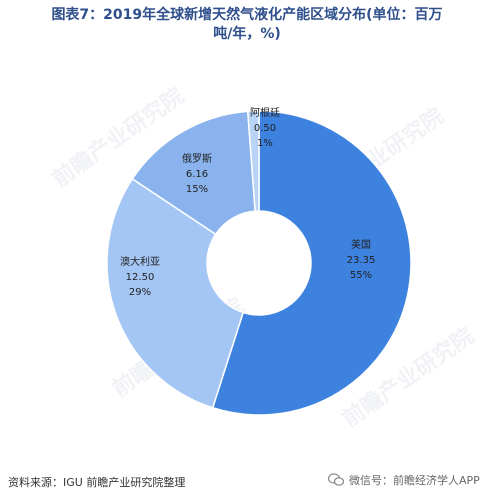 The image size is (493, 503). Describe the element at coordinates (140, 261) in the screenshot. I see `slice-australia-label: 澳大利亚` at that location.